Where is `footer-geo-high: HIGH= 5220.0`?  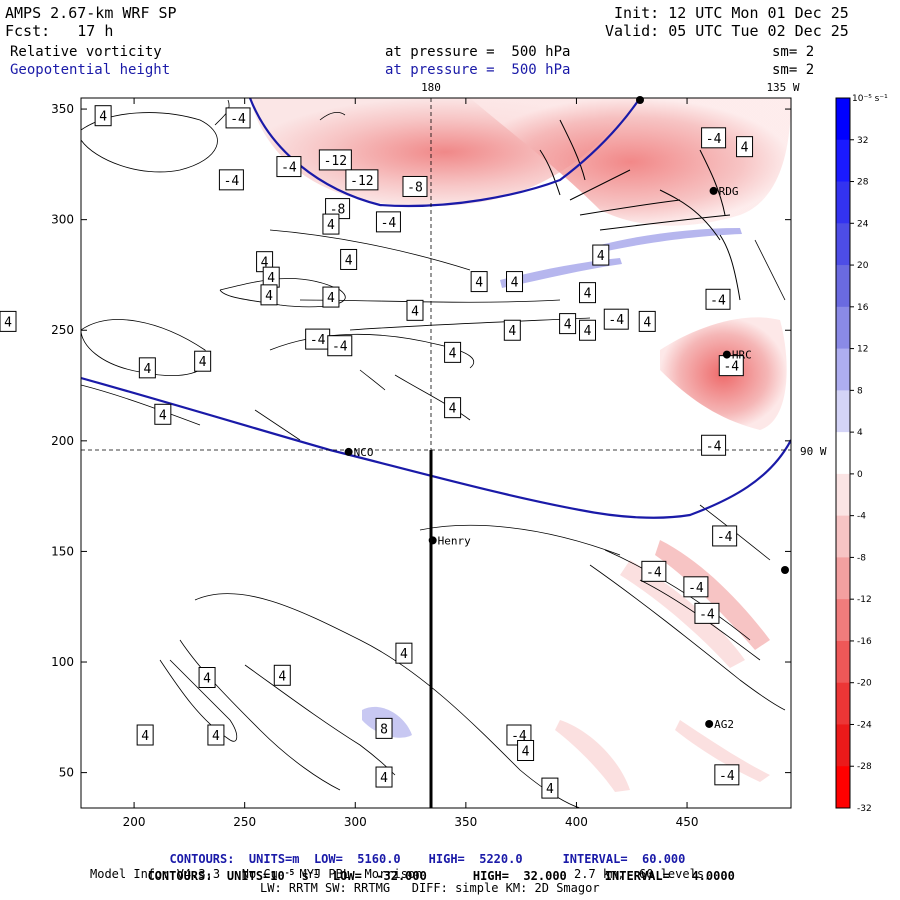 footer-geo-high: HIGH= 5220.0 is located at coordinates (475, 859).